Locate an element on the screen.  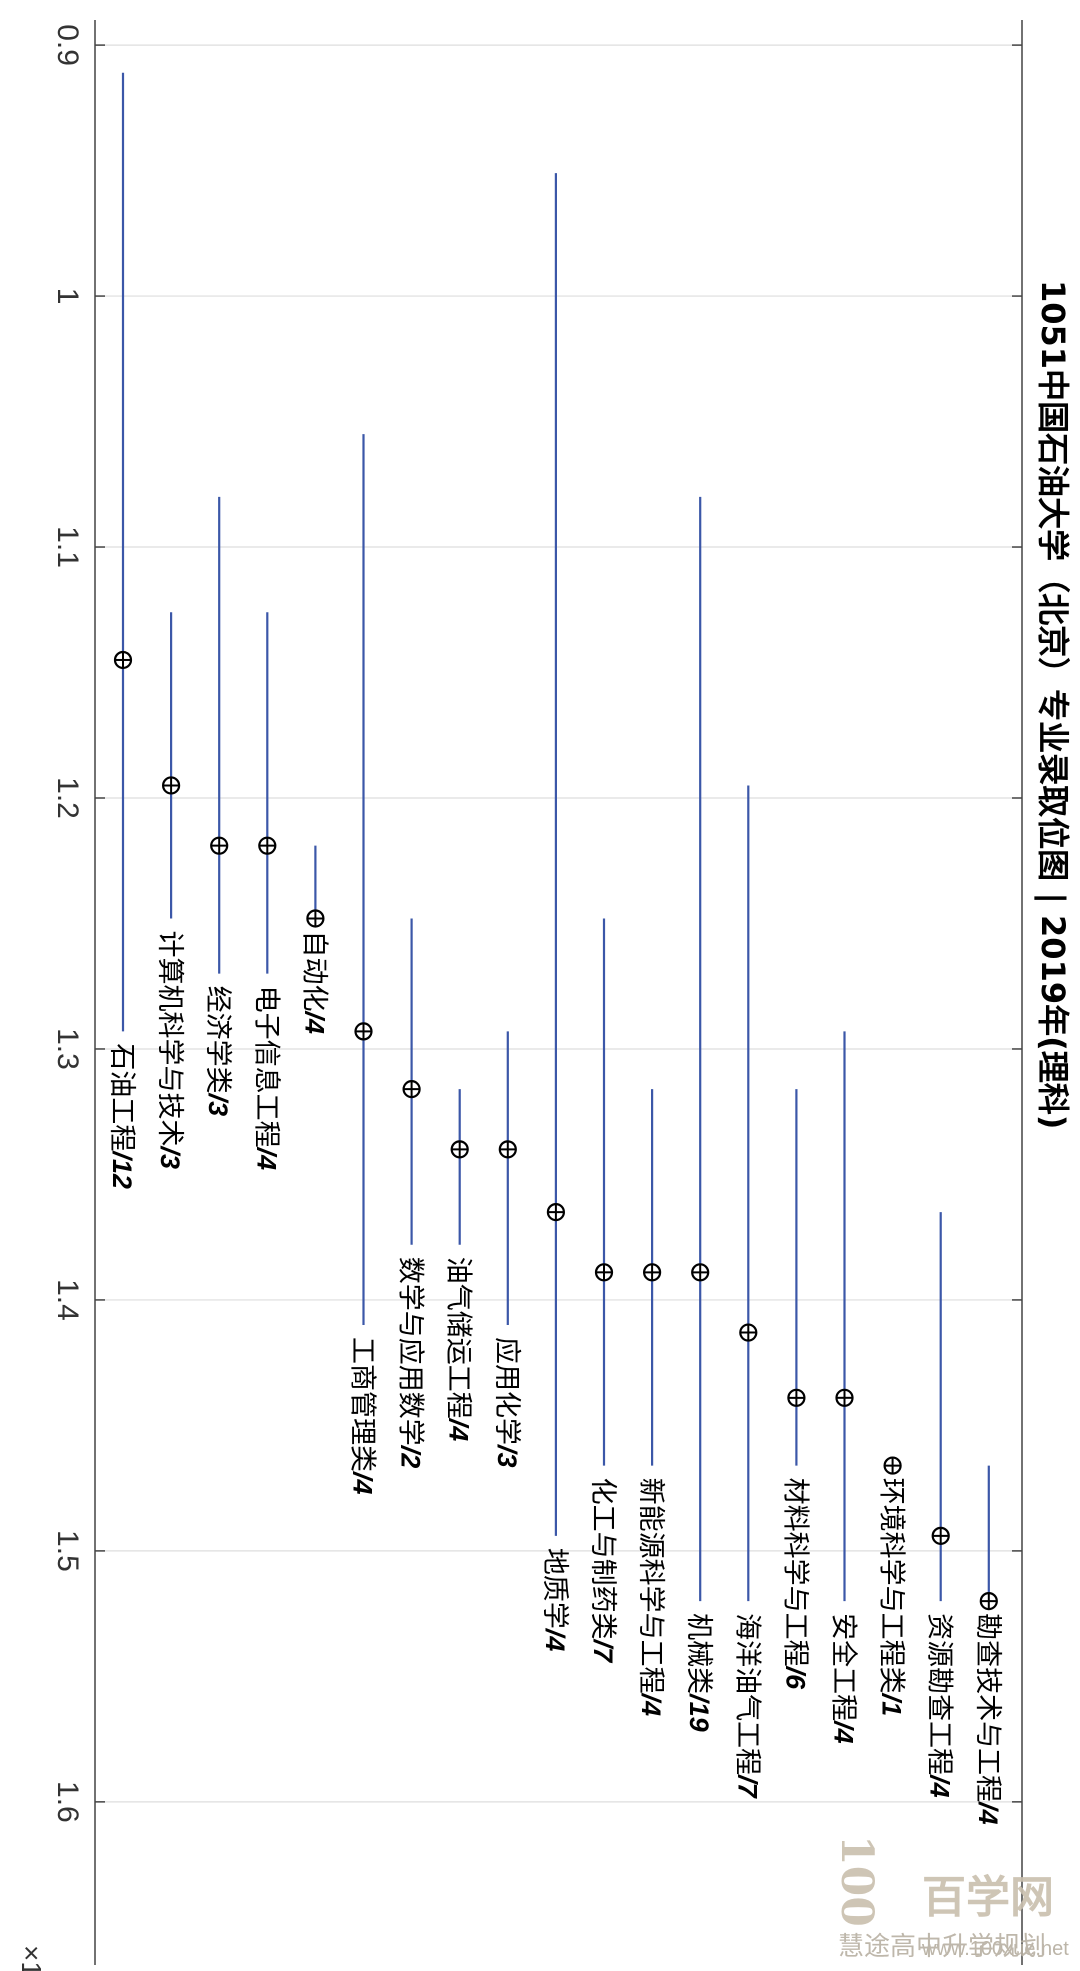
category-label-group-6: 数学与应用数学/2 is located at coordinates (410, 1363).